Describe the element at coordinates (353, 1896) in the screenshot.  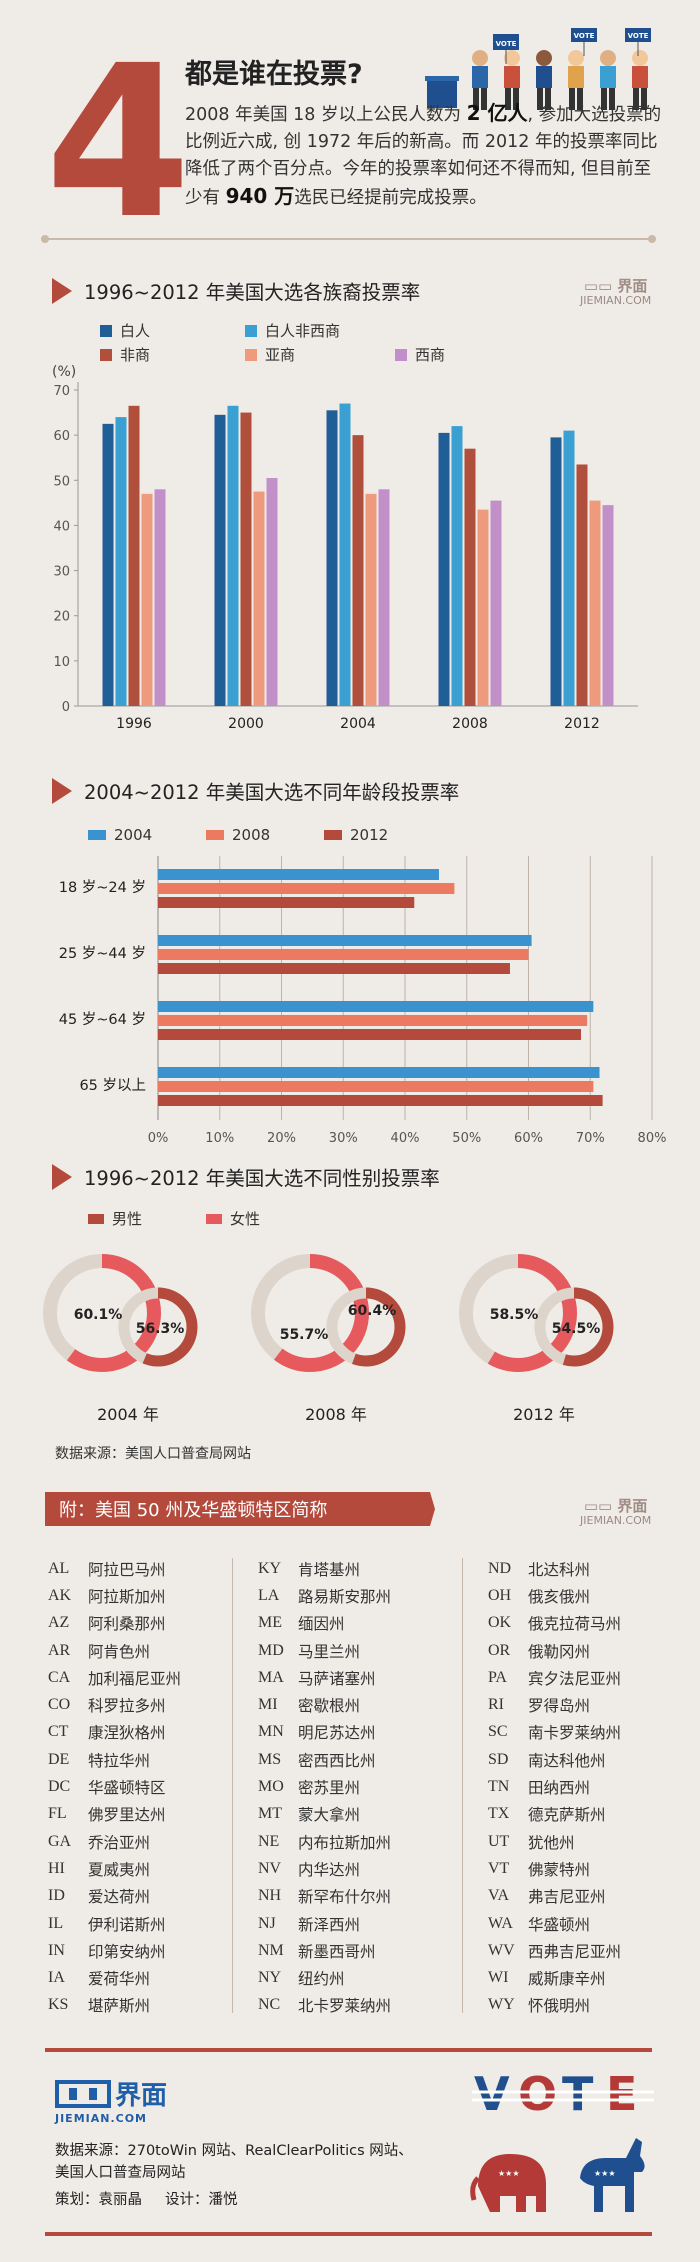
I see `state-row: NH 新罕布什尔州` at that location.